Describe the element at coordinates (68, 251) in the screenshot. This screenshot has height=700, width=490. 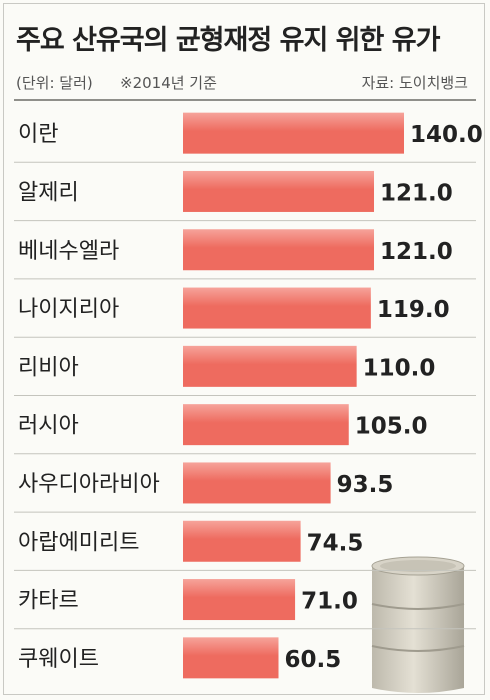
I see `category-label: 베네수엘라` at that location.